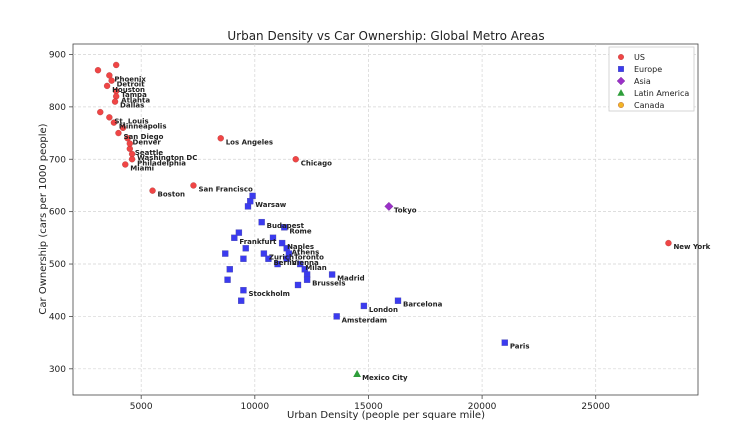  What do you see at coordinates (423, 305) in the screenshot?
I see `point-label: Barcelona` at bounding box center [423, 305].